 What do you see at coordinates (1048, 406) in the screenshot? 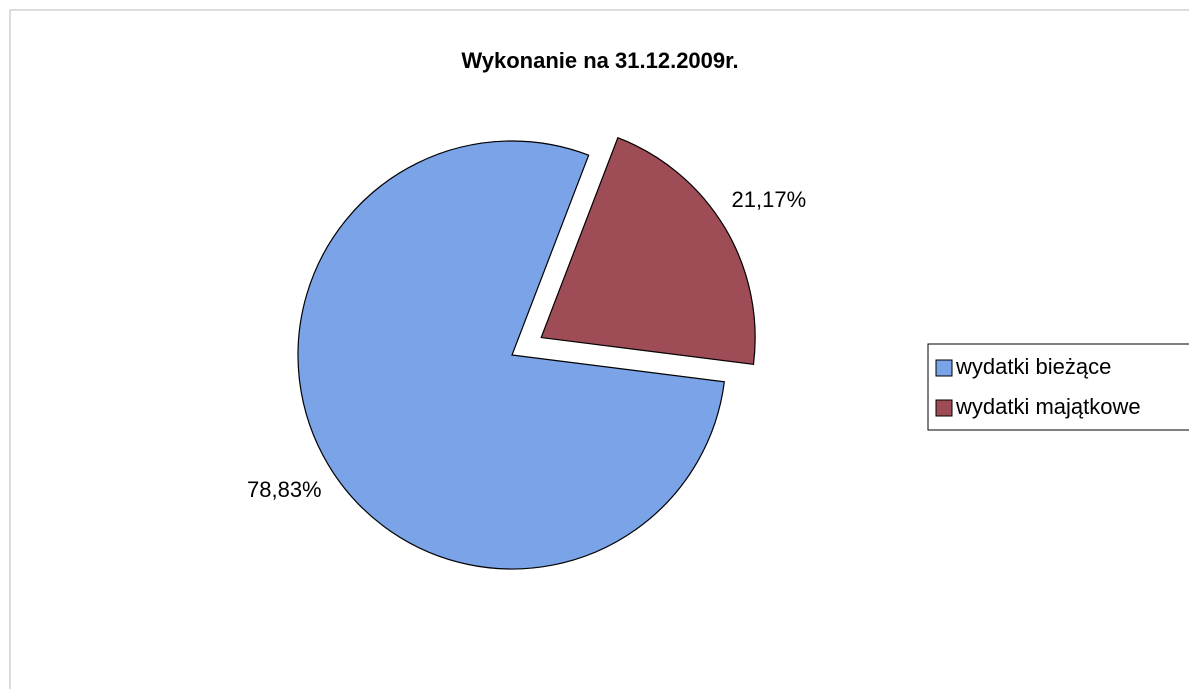
I see `legend-label: wydatki majątkowe` at bounding box center [1048, 406].